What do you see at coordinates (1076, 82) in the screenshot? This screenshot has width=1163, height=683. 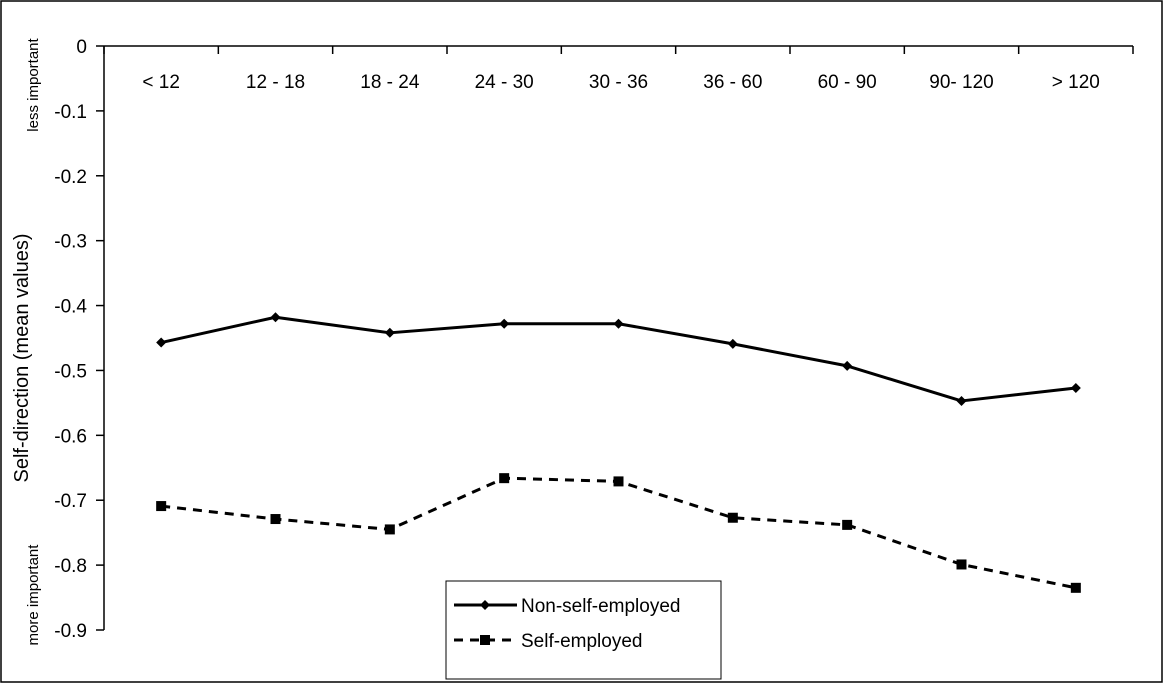 I see `x-category-label: > 120` at bounding box center [1076, 82].